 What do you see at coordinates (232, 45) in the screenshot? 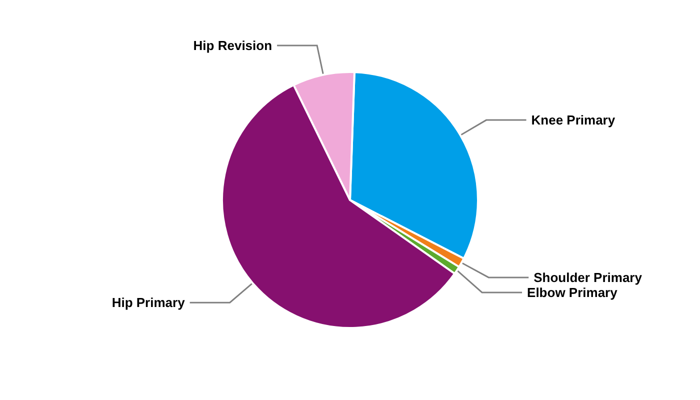
I see `slice-label: Hip Revision` at bounding box center [232, 45].